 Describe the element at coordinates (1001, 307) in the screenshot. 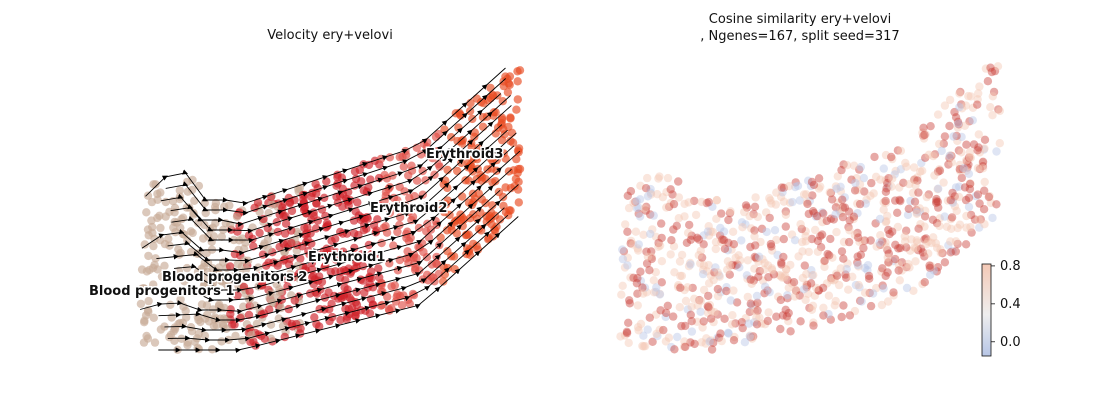

I see `colorbar: 0.80.40.0` at that location.